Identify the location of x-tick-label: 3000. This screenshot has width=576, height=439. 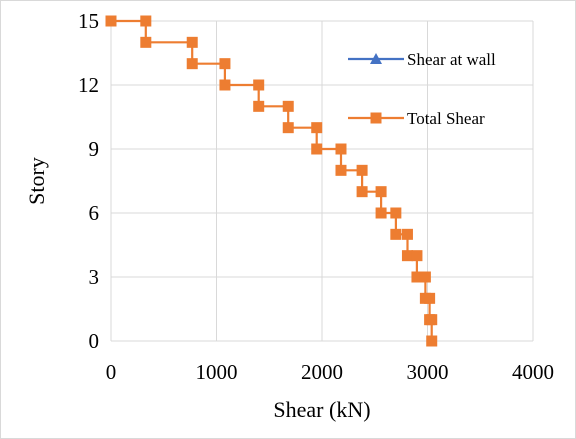
(428, 372).